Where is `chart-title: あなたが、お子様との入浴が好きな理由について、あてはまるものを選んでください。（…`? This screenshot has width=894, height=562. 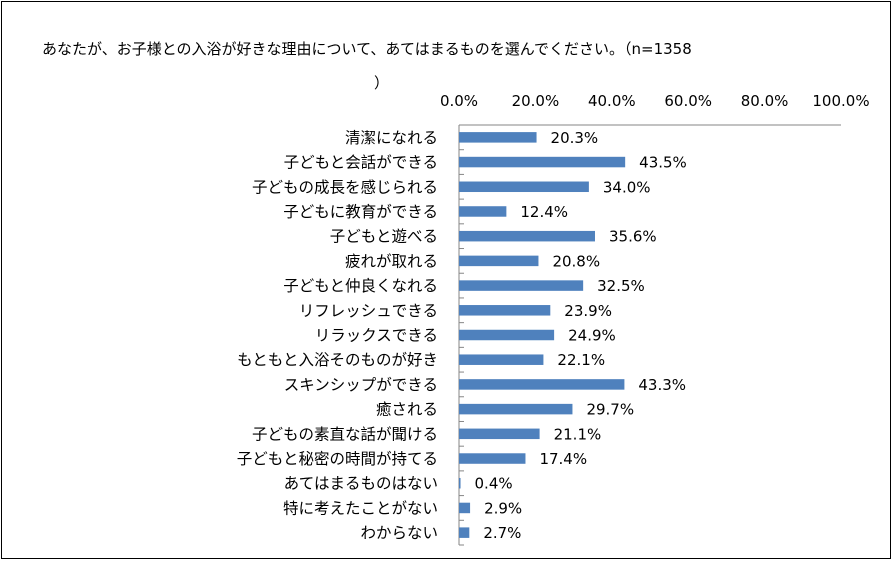 chart-title: あなたが、お子様との入浴が好きな理由について、あてはまるものを選んでください。（… is located at coordinates (422, 66).